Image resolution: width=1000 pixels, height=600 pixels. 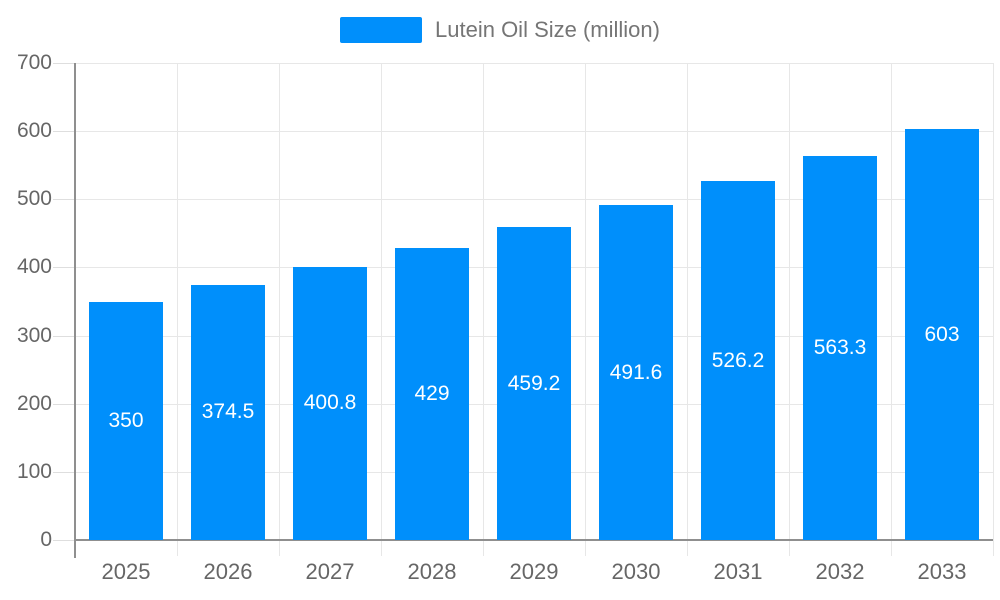 I want to click on bar-value-label: 459.2, so click(x=534, y=383).